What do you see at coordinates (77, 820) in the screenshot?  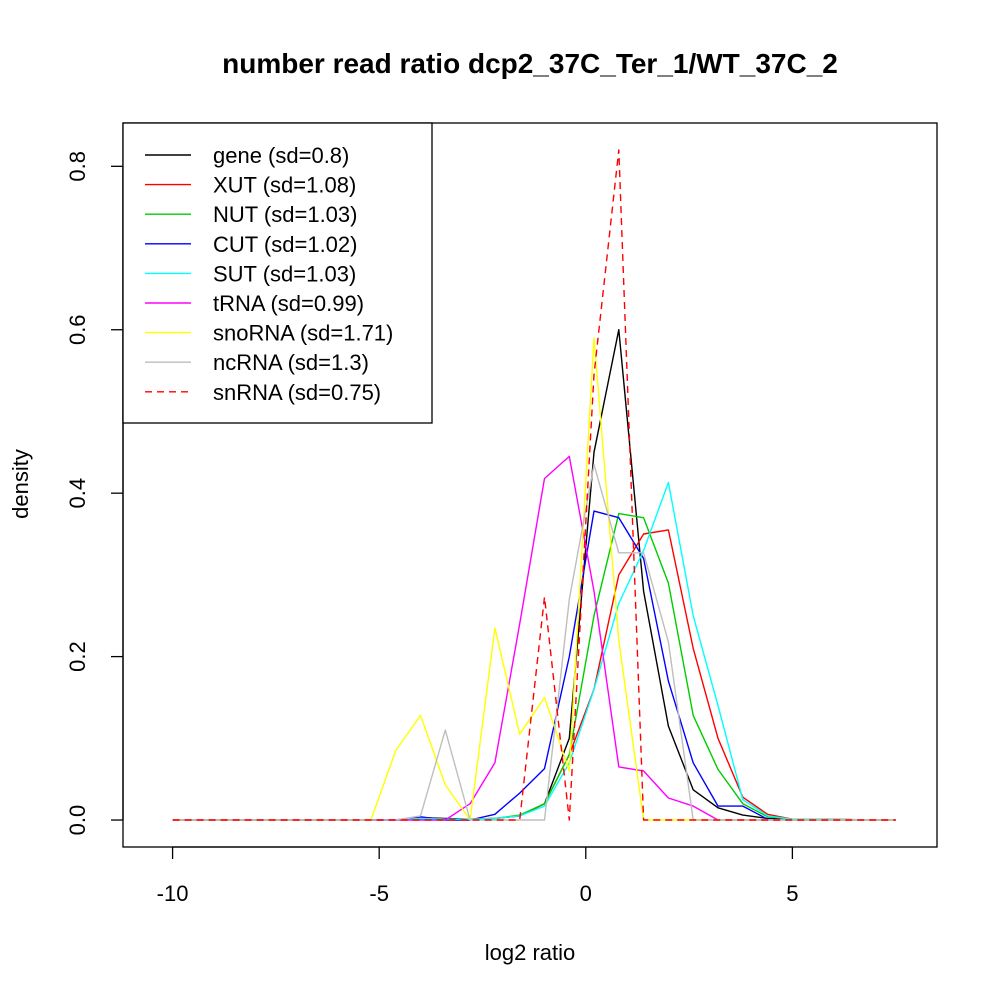 I see `y-tick-label: 0.0` at bounding box center [77, 820].